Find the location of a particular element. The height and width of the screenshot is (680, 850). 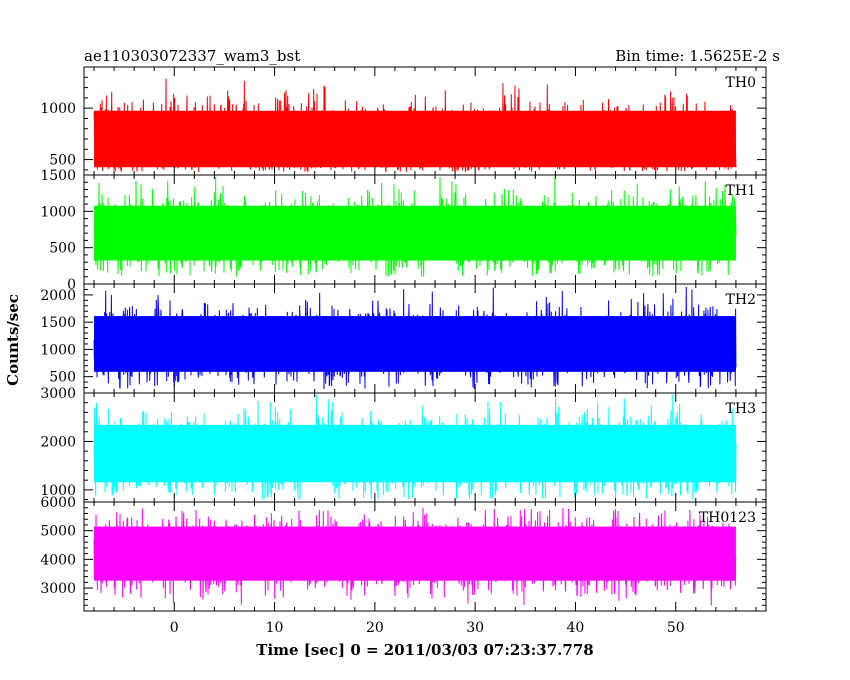

panel-label-th2: TH2 is located at coordinates (741, 300).